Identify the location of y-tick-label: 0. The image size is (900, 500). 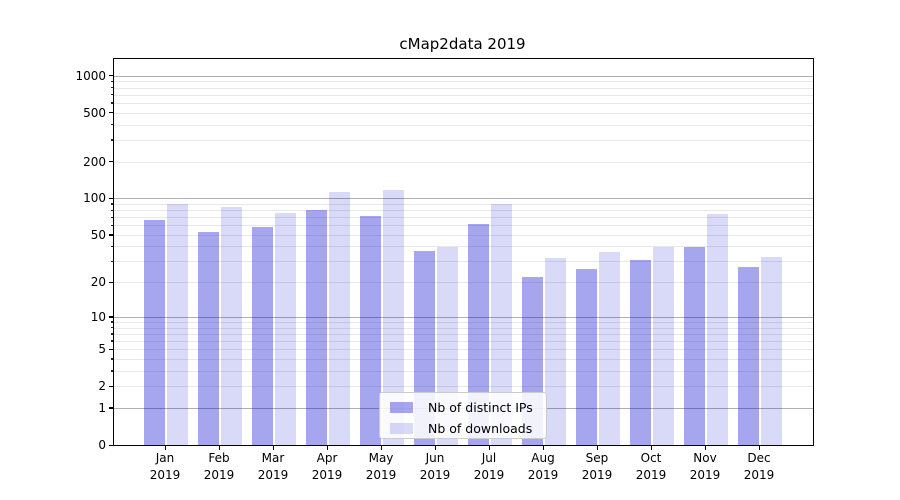
(102, 445).